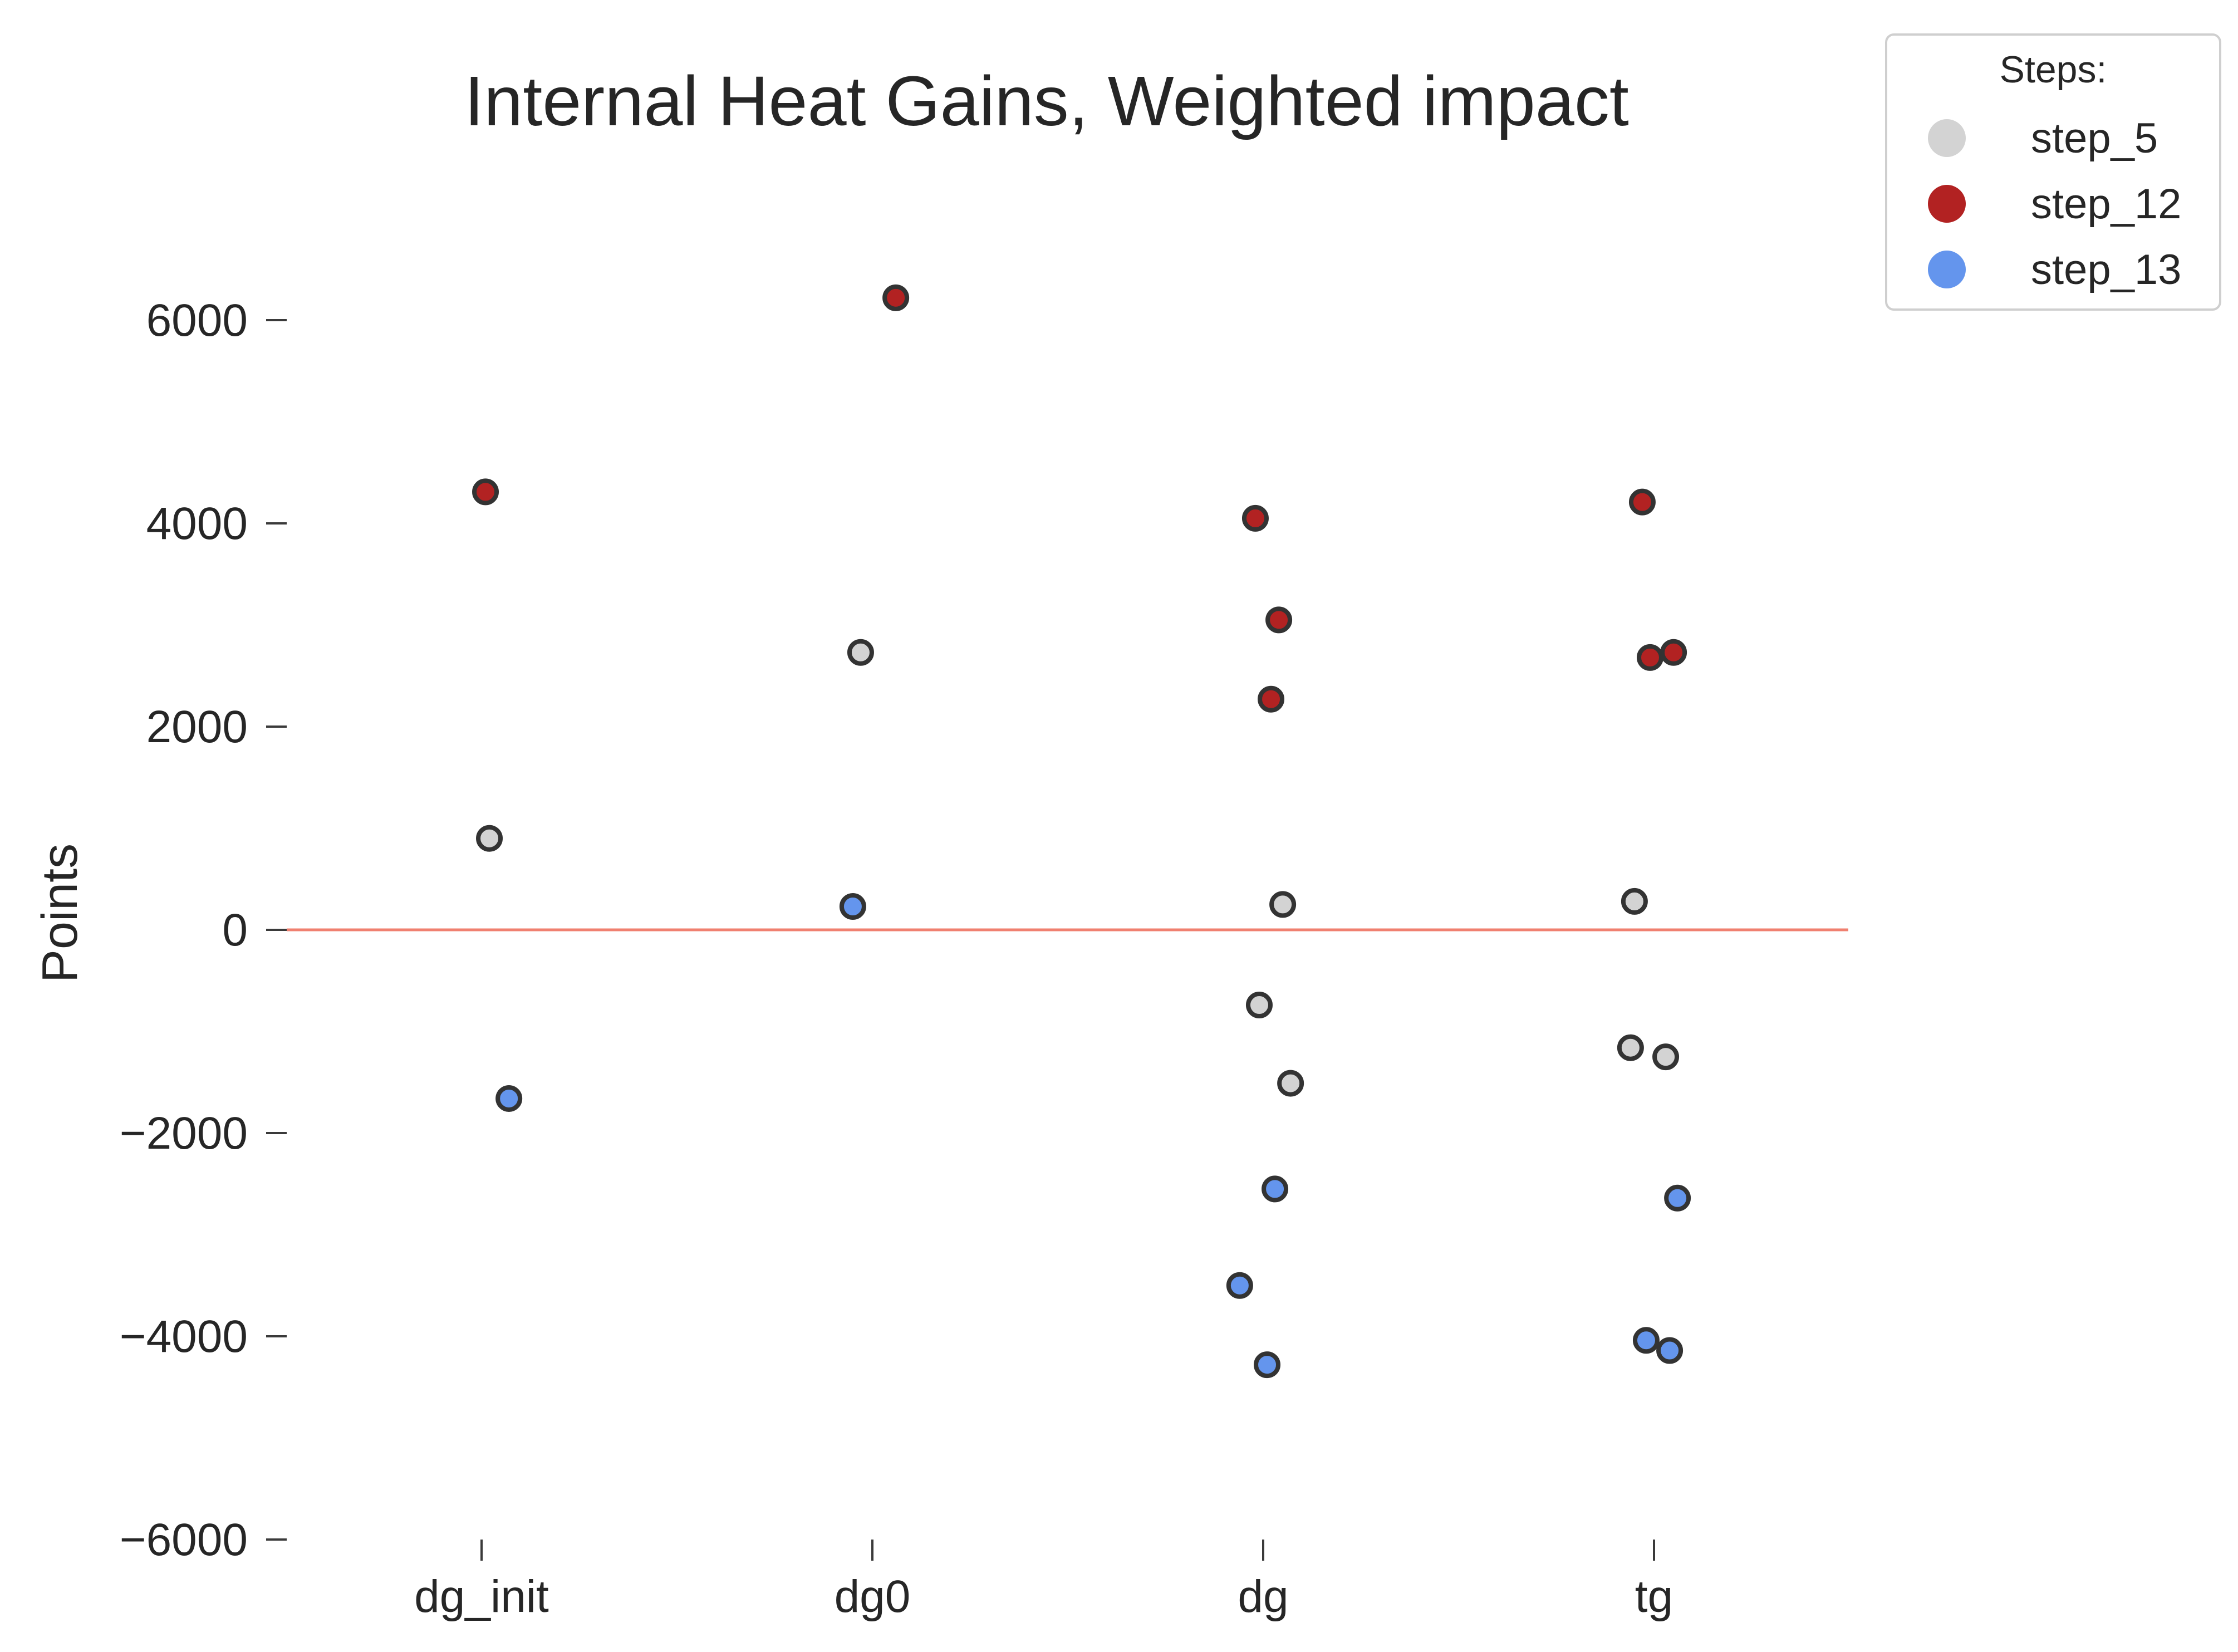  I want to click on y-axis-label: Points, so click(60, 913).